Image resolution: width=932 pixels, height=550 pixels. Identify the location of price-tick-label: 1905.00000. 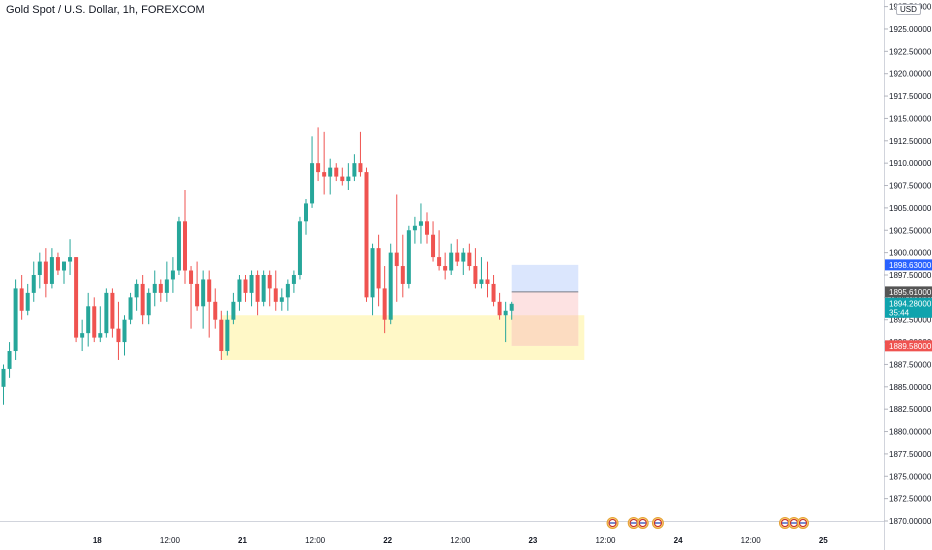
(910, 208).